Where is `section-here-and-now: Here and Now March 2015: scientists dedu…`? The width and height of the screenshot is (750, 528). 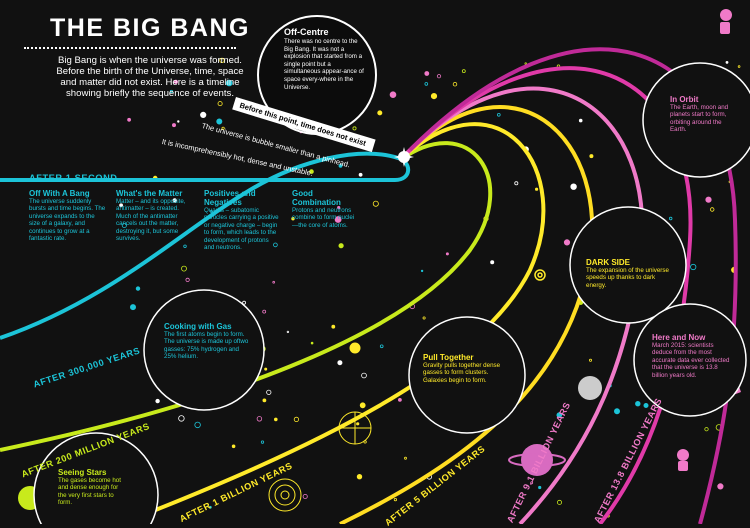 section-here-and-now: Here and Now March 2015: scientists dedu… is located at coordinates (692, 356).